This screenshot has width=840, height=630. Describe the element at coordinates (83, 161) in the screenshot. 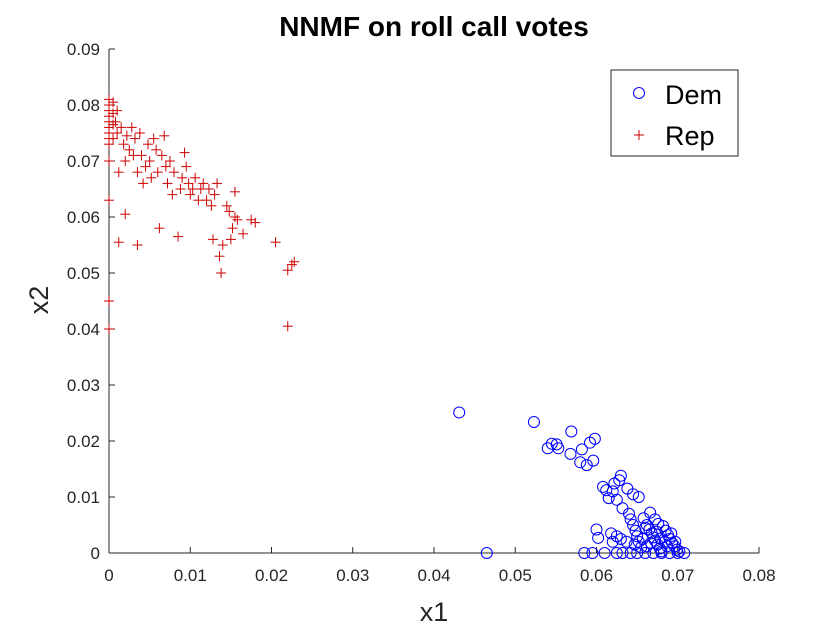

I see `y-tick-label: 0.07` at that location.